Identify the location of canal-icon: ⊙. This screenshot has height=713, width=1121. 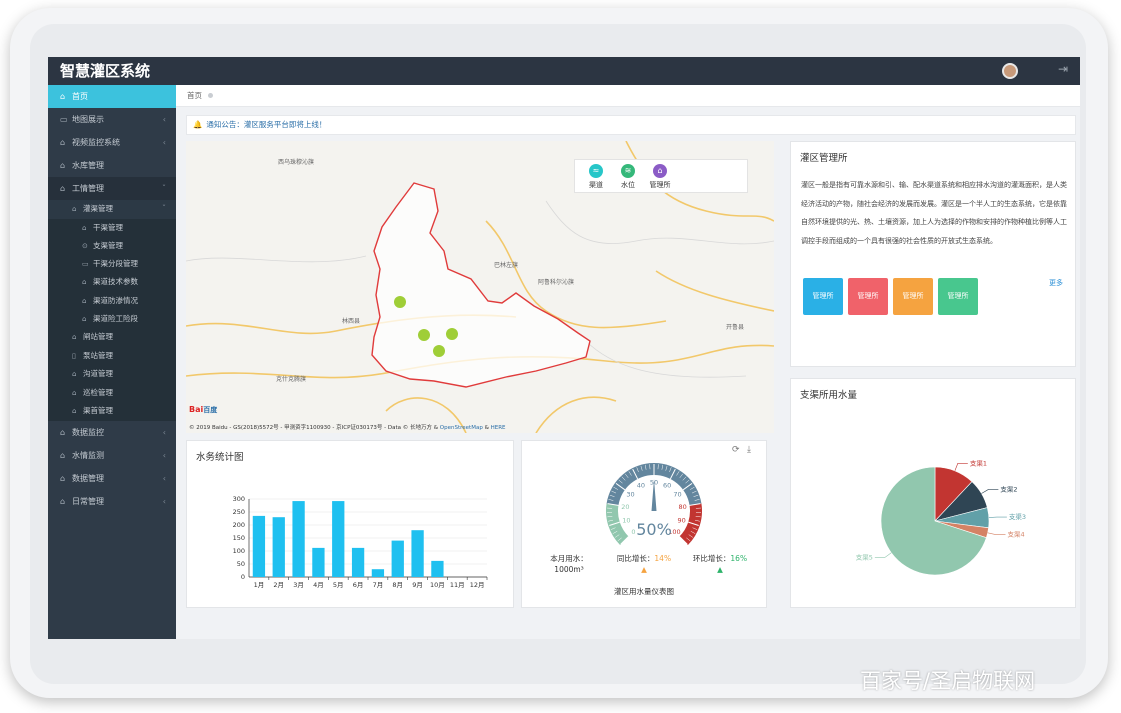
(85, 245).